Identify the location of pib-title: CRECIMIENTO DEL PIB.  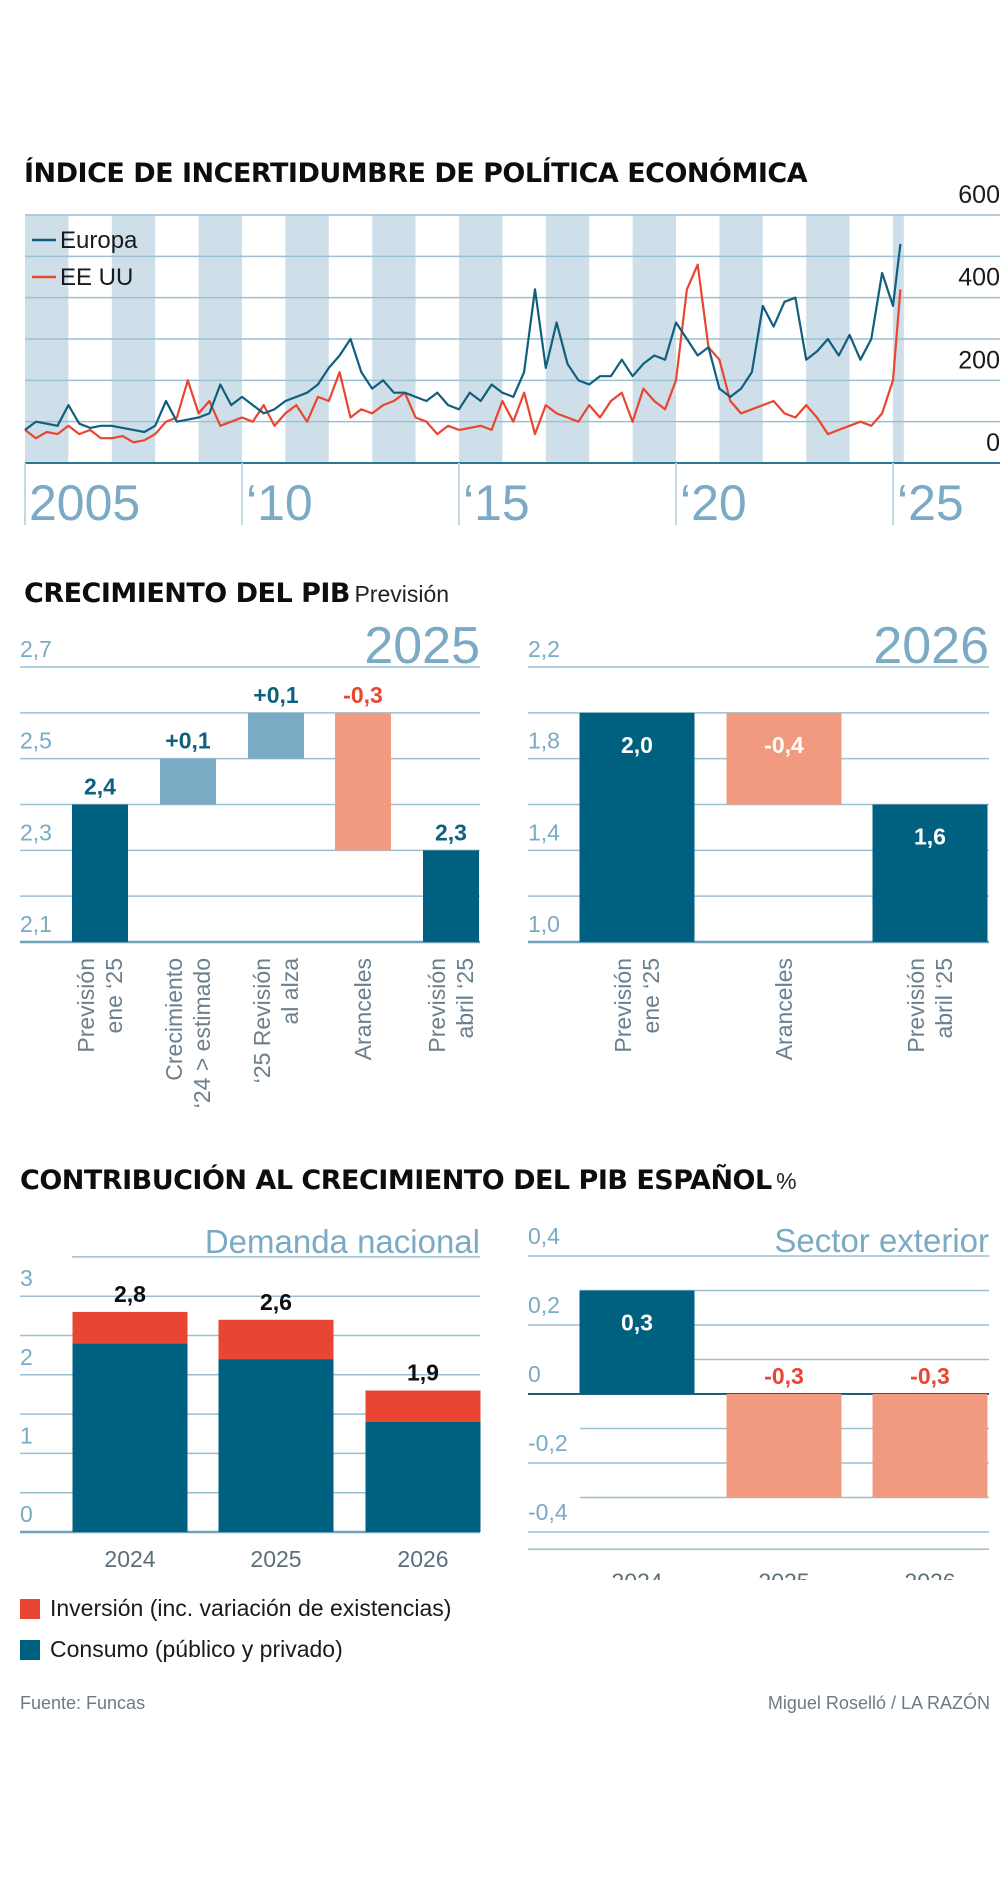
(187, 593).